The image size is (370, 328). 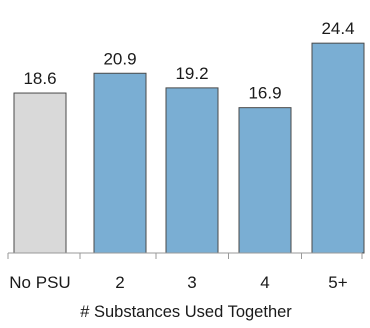 I want to click on x-tick-labels-group: No PSU 2 3 4 5+, so click(x=178, y=282).